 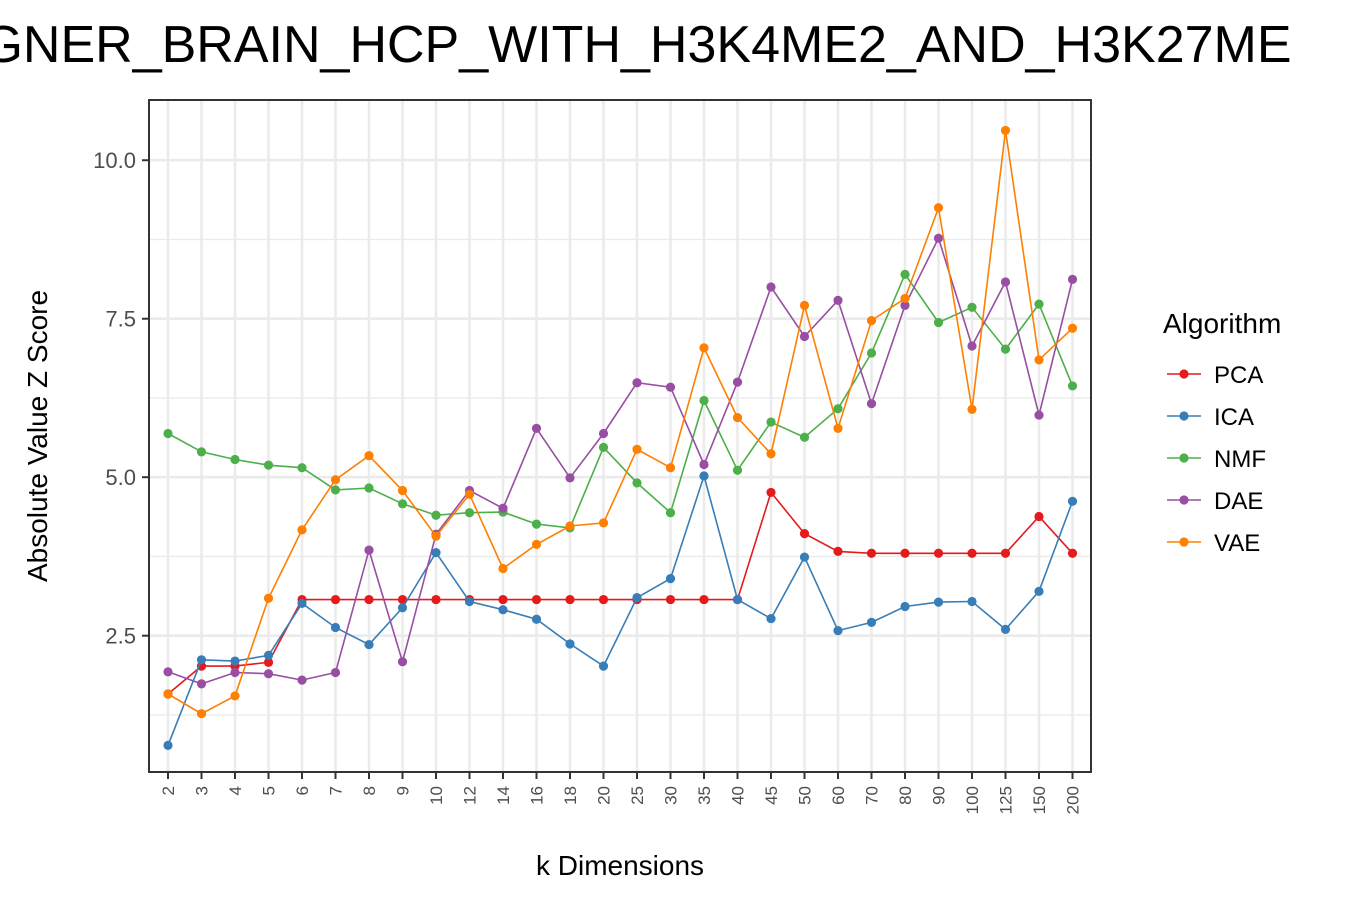 I want to click on x-tick-label: 60, so click(x=838, y=795).